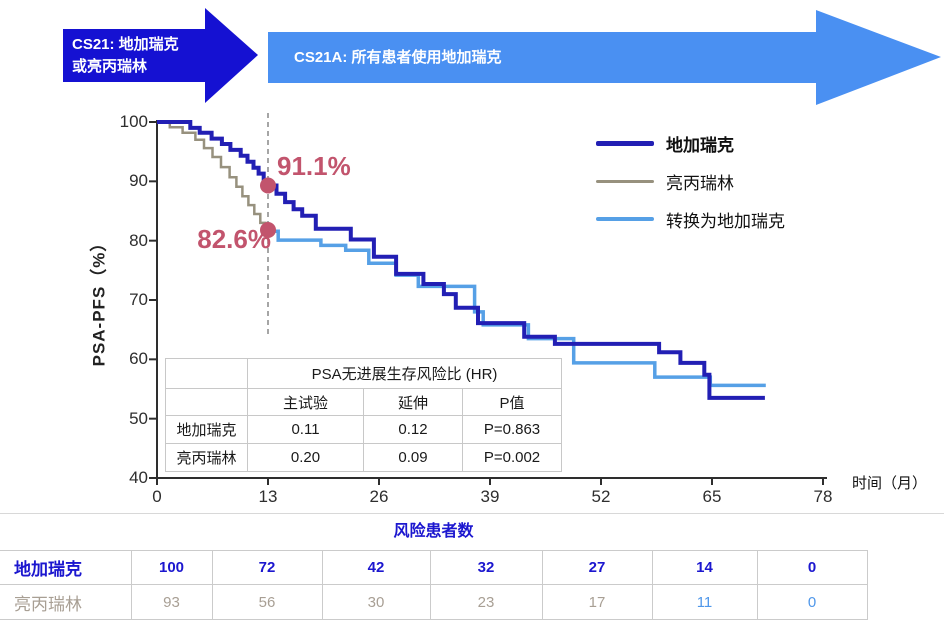 This screenshot has height=643, width=944. Describe the element at coordinates (157, 496) in the screenshot. I see `x-tick-label: 0` at that location.